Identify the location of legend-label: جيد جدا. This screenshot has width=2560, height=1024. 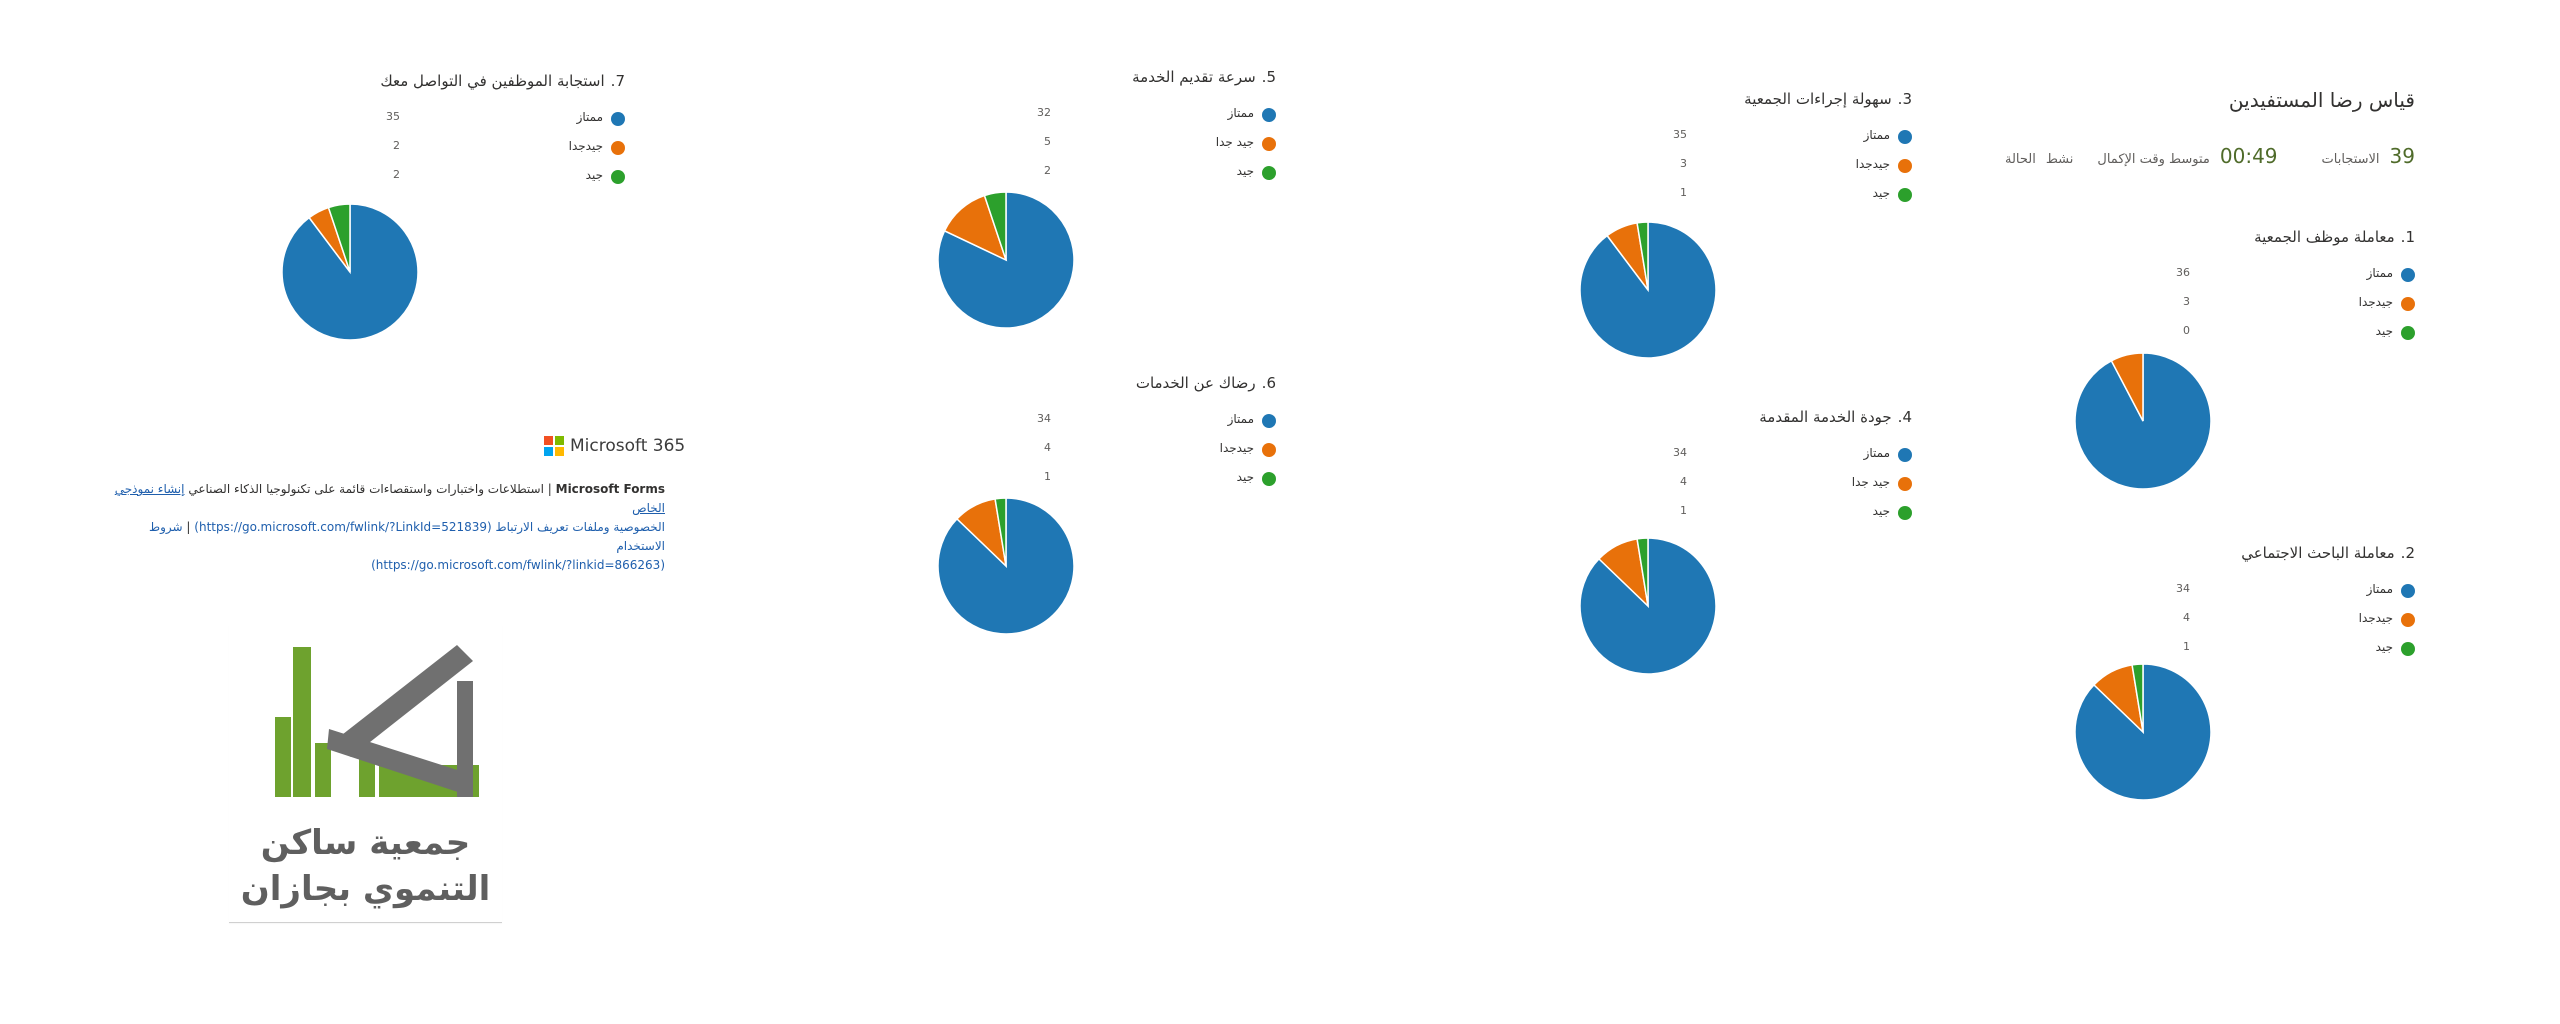
(1234, 142).